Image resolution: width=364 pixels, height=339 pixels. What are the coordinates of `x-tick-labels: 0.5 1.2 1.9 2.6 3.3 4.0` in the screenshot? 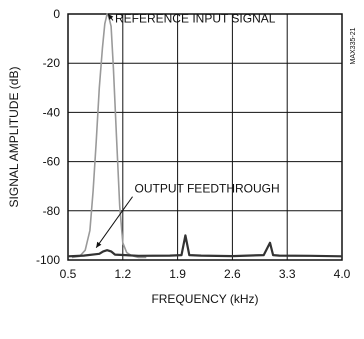 It's located at (205, 274).